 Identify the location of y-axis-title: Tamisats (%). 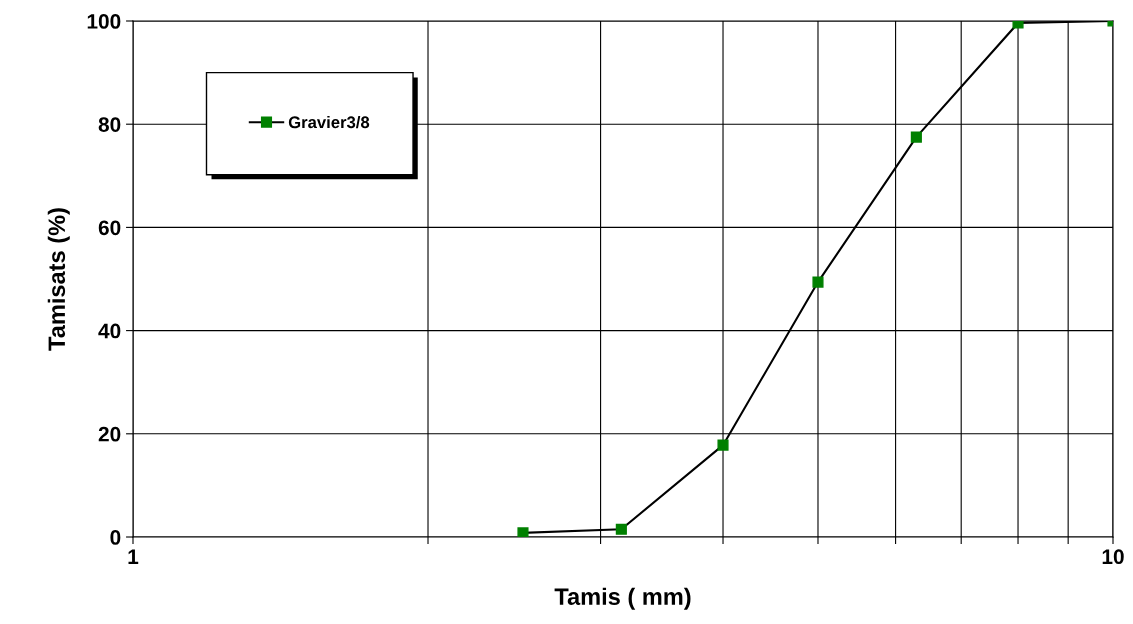
(58, 279).